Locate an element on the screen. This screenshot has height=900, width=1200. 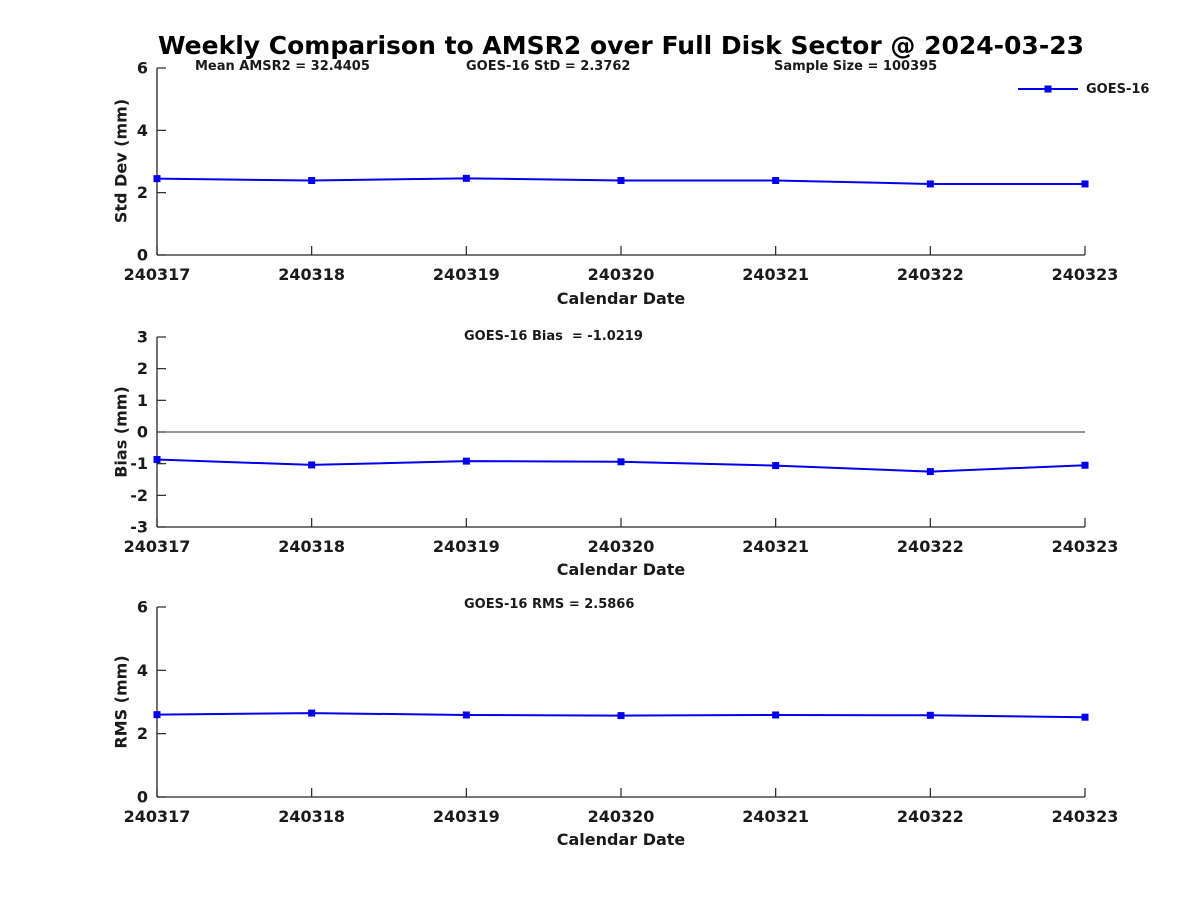
annotation-mean-amsr2: Mean AMSR2 = 32.4405 is located at coordinates (282, 66).